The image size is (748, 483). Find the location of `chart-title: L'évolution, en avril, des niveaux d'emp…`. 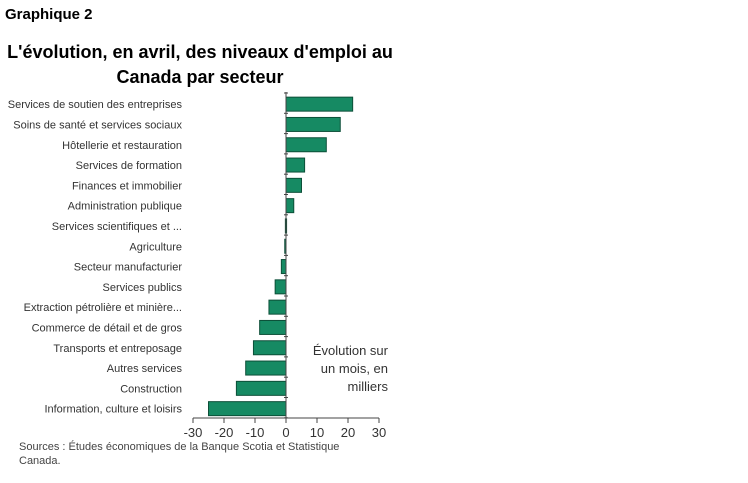

chart-title: L'évolution, en avril, des niveaux d'emp… is located at coordinates (200, 64).